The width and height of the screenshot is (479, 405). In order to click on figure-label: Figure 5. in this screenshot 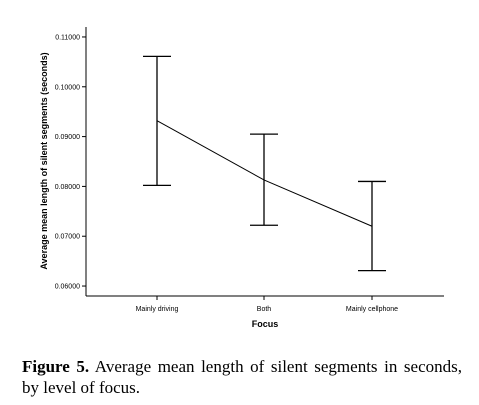, I will do `click(56, 366)`.